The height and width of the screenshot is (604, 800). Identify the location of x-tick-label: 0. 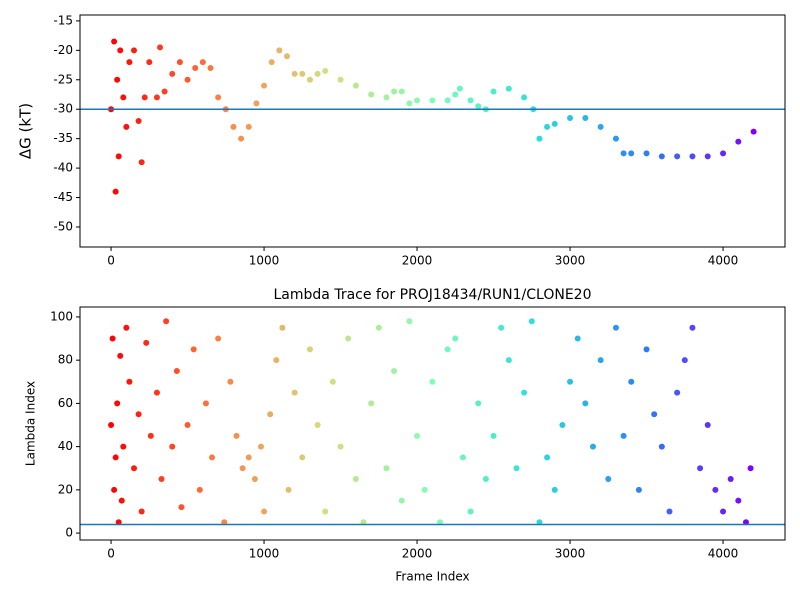
(111, 554).